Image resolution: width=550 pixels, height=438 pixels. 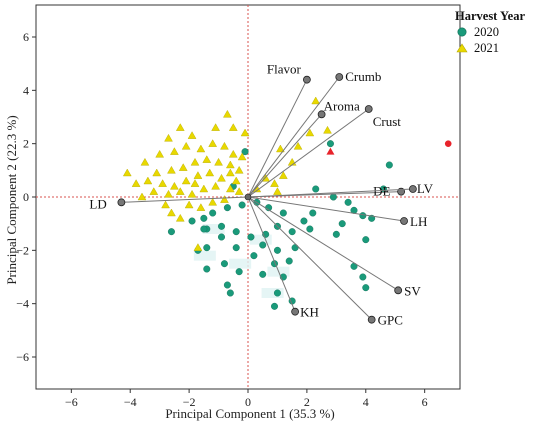 What do you see at coordinates (418, 221) in the screenshot?
I see `loading-label-lh: LH` at bounding box center [418, 221].